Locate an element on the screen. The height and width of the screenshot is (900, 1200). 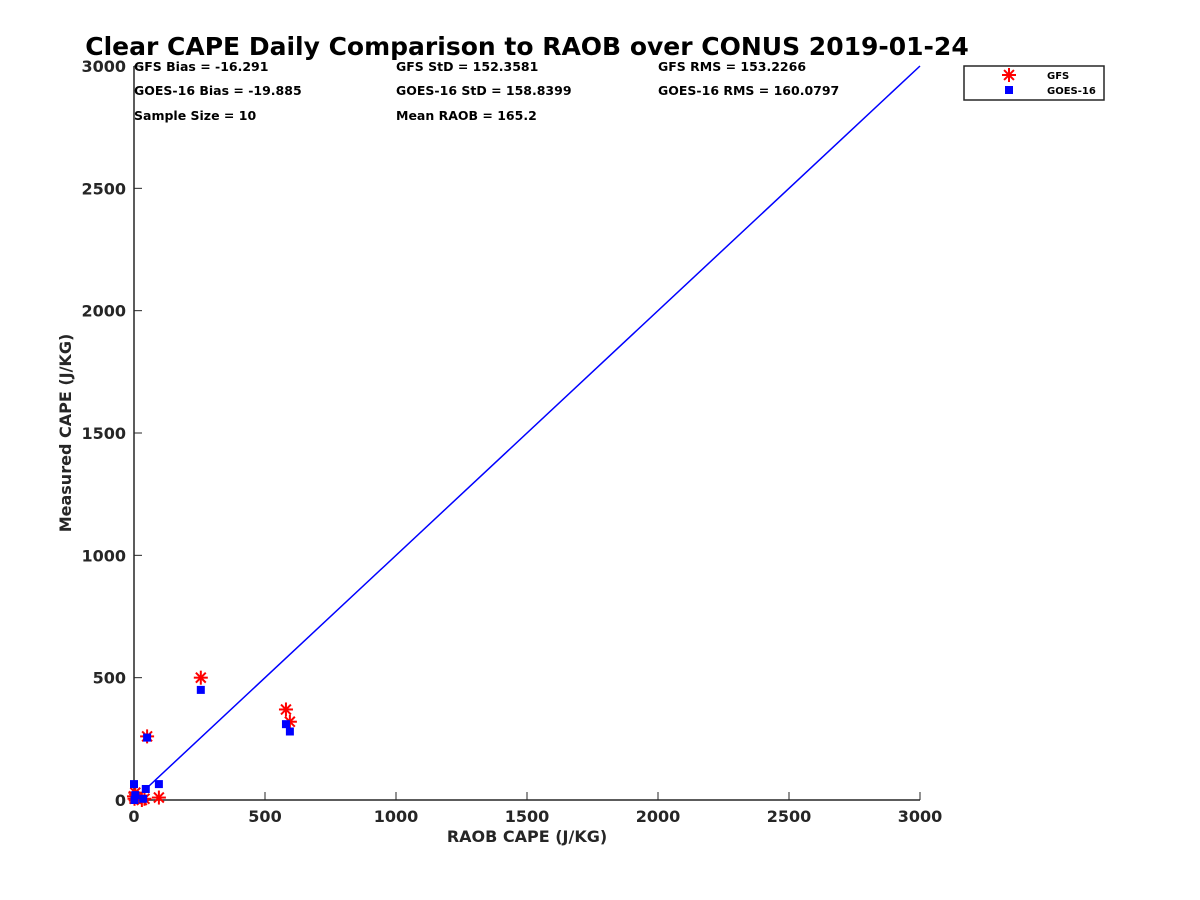
x-tick-label: 0 is located at coordinates (133, 816).